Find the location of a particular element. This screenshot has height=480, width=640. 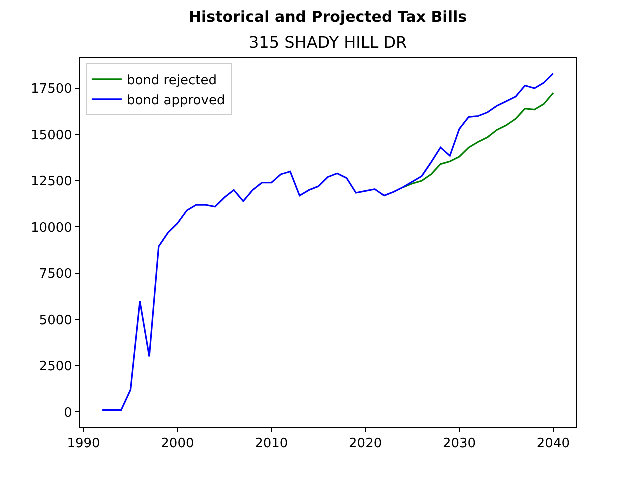

x-tick-label: 1990 is located at coordinates (83, 444).